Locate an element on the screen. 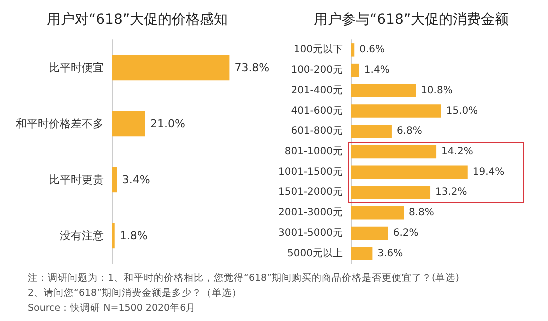 The width and height of the screenshot is (548, 321). y-tick-label: 1001-1500元 is located at coordinates (310, 172).